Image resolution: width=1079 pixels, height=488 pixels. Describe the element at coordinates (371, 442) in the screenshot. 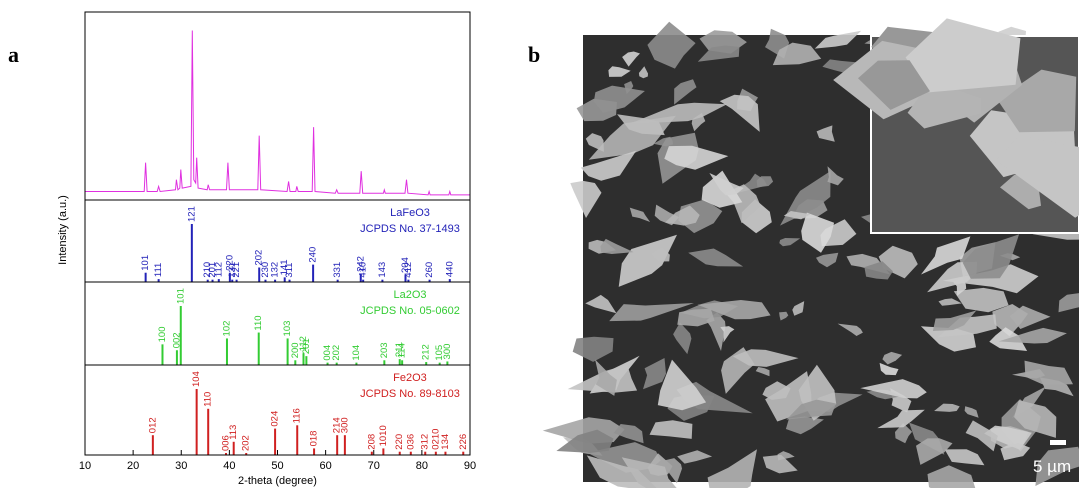

I see `hkl-label: 208` at that location.